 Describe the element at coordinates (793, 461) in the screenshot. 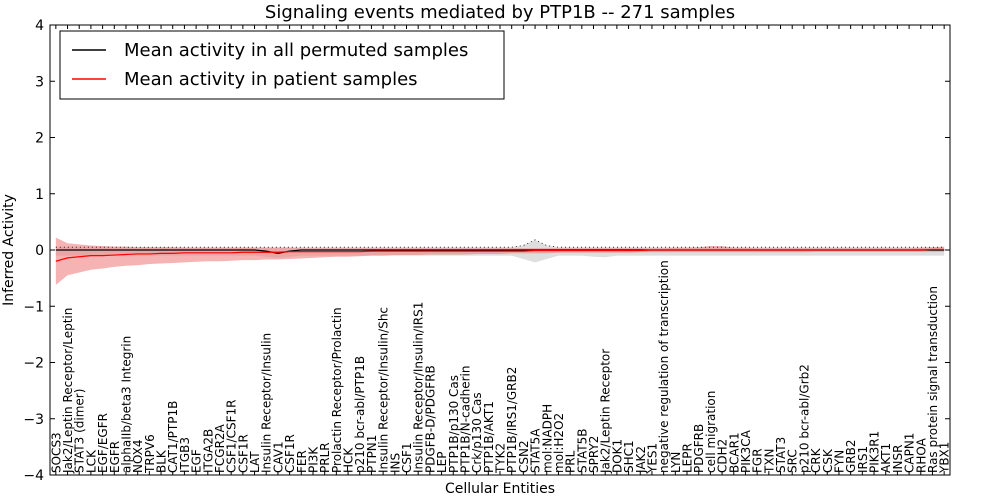

I see `x-tick-label: SRC` at that location.